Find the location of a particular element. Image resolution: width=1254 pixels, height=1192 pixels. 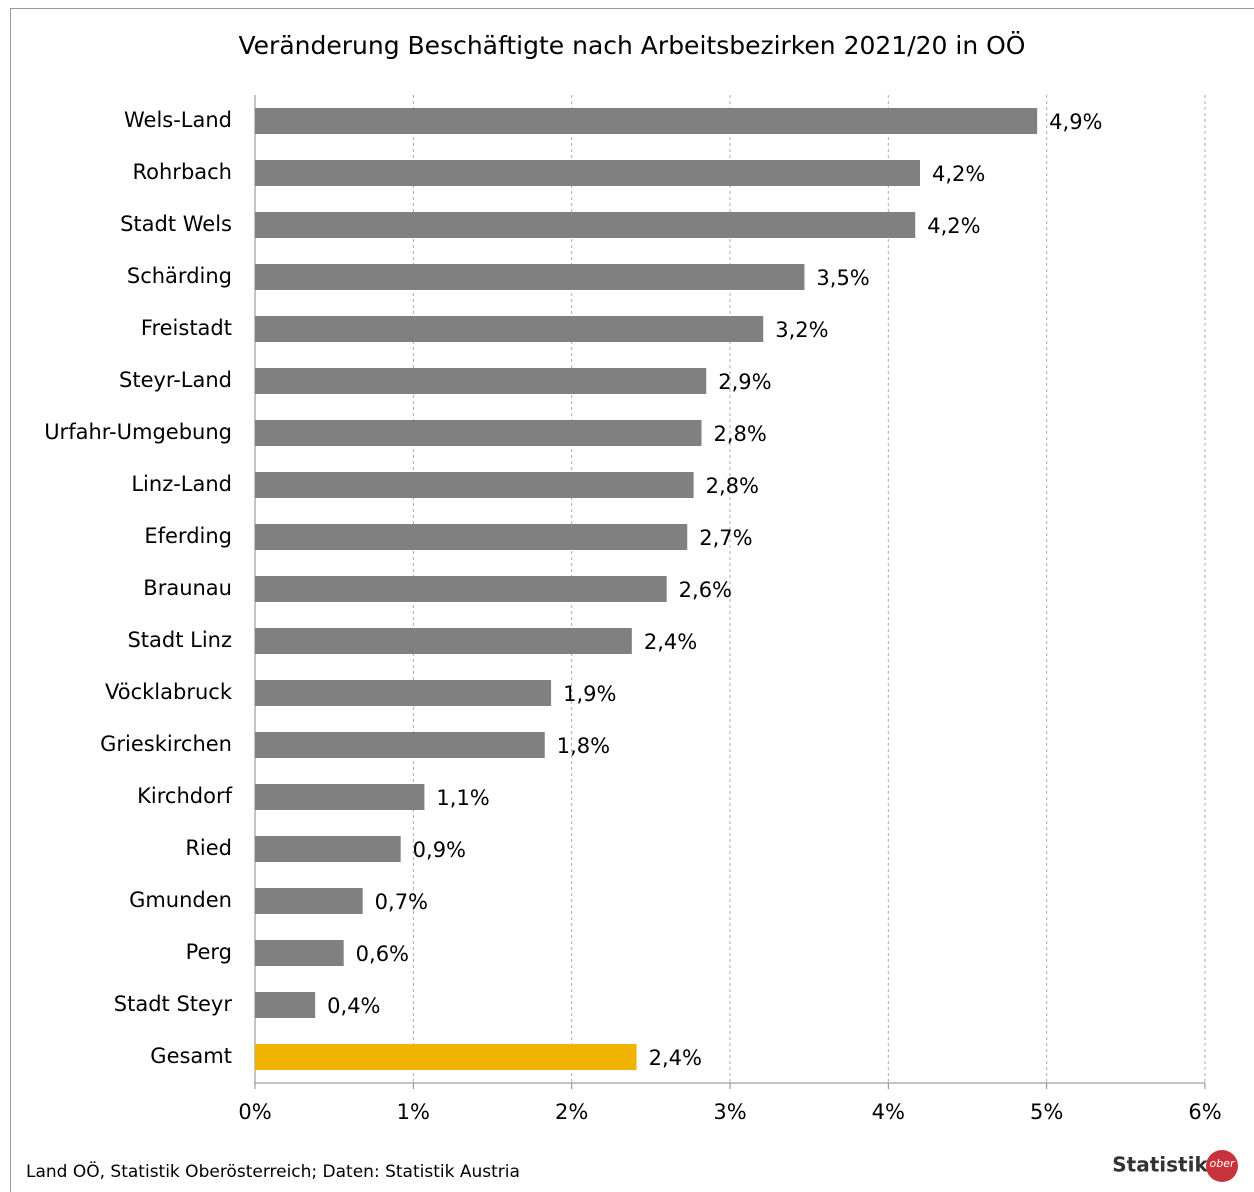

y-tick-label: Kirchdorf is located at coordinates (184, 796).